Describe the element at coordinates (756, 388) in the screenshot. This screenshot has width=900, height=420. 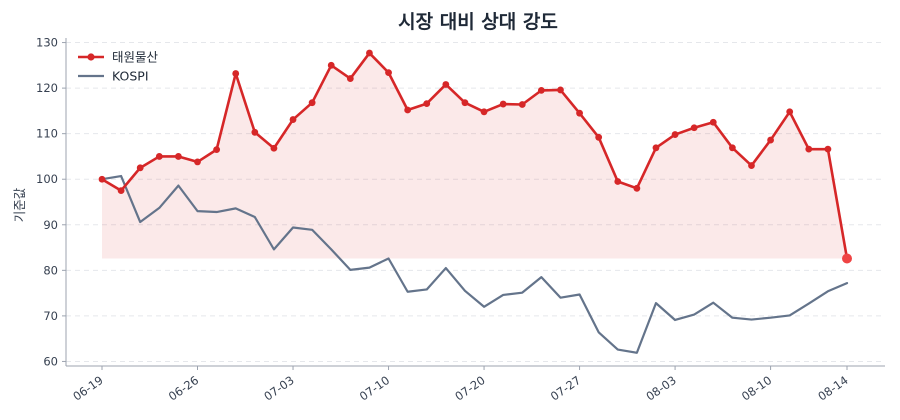
I see `x-tick-label-7: 08-10` at that location.